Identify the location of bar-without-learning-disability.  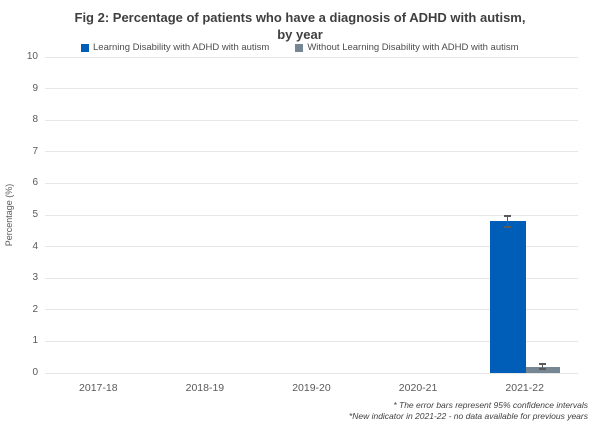
(542, 368).